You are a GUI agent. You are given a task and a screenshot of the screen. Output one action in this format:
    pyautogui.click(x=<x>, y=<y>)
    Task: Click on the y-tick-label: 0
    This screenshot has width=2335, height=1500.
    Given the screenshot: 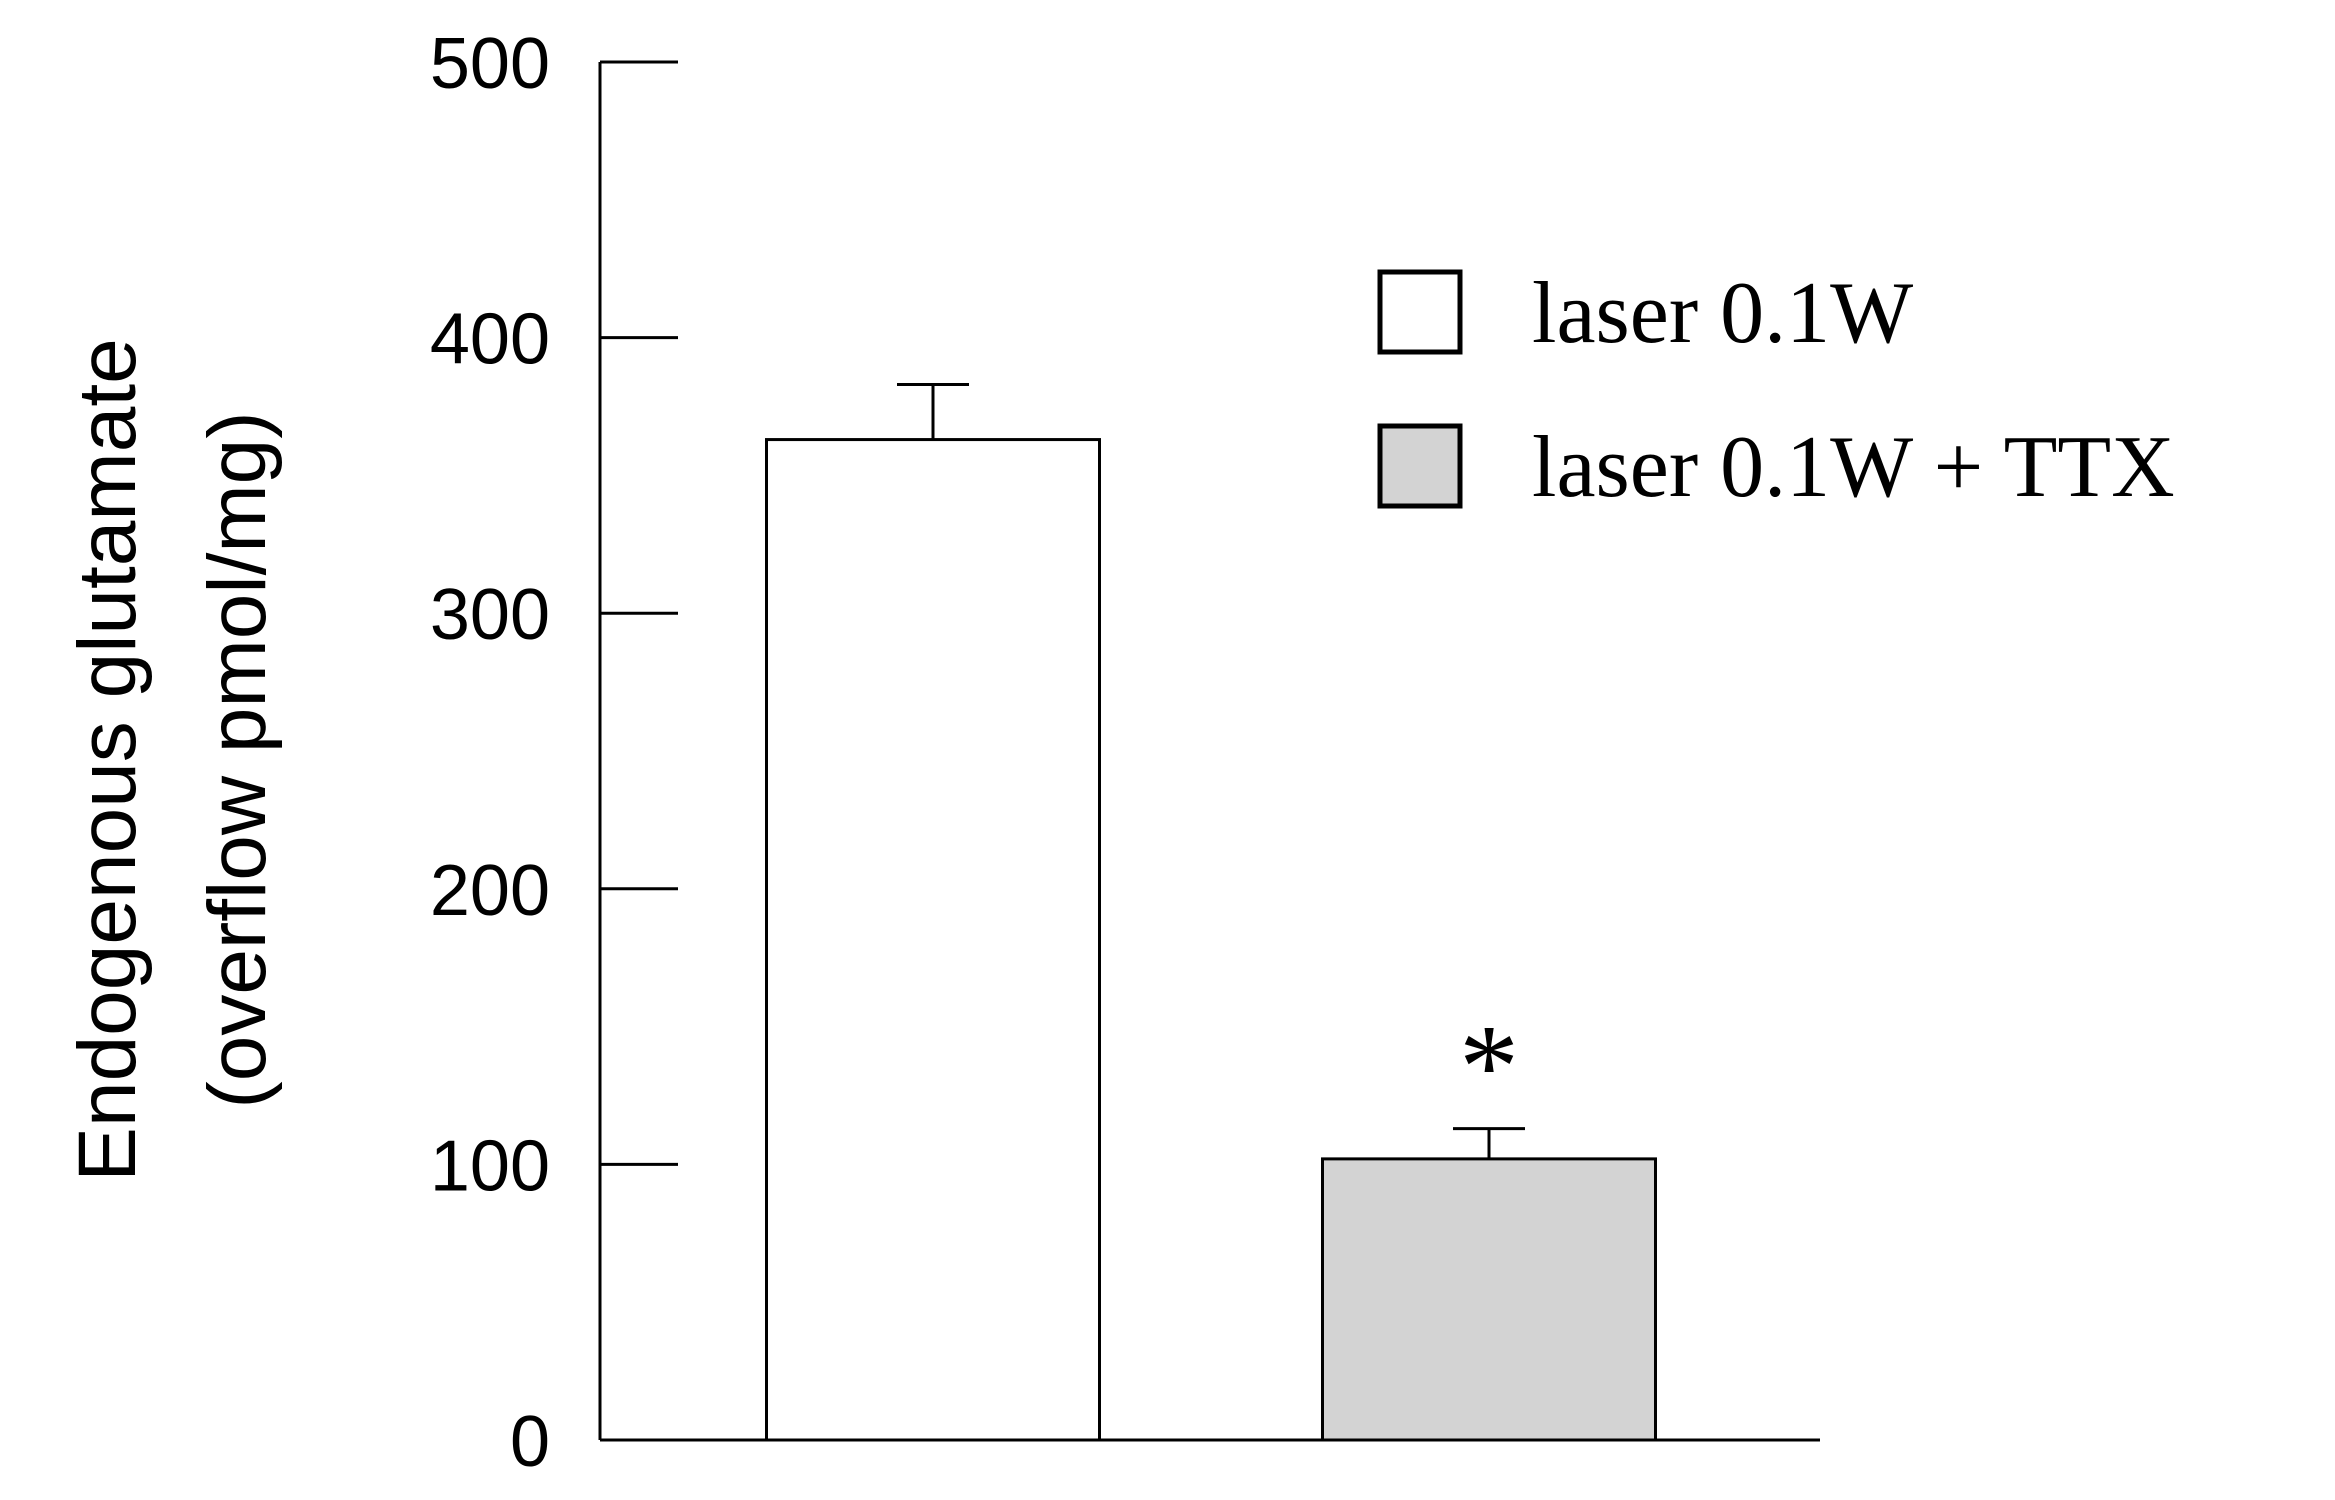 What is the action you would take?
    pyautogui.click(x=530, y=1442)
    